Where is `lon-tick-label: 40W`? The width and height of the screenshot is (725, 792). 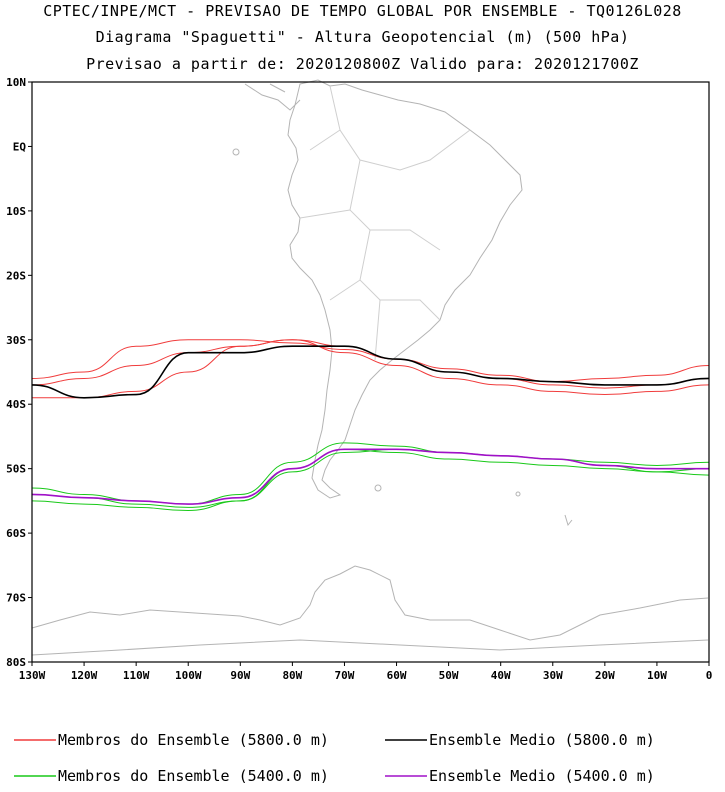 lon-tick-label: 40W is located at coordinates (501, 675).